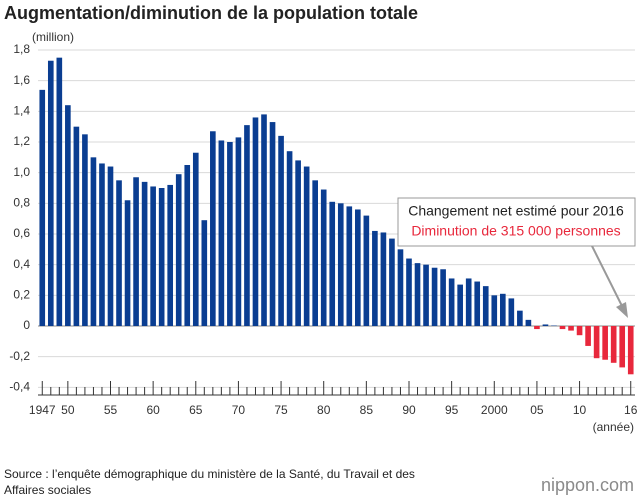 This screenshot has width=640, height=500. I want to click on brand: nippon.com, so click(587, 485).